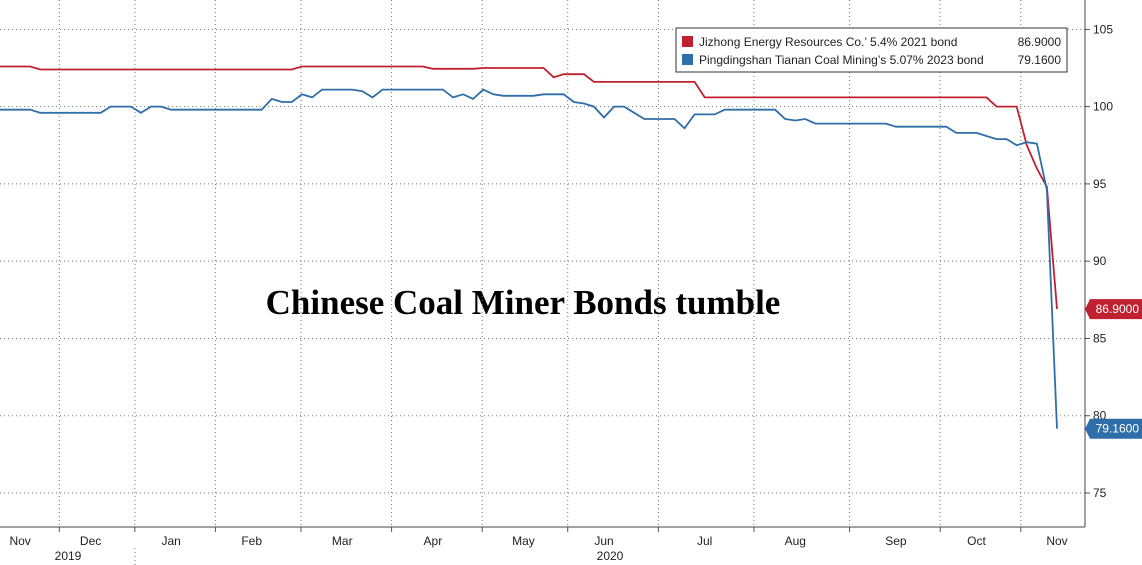 The height and width of the screenshot is (565, 1142). I want to click on x-tick-label: Mar, so click(342, 541).